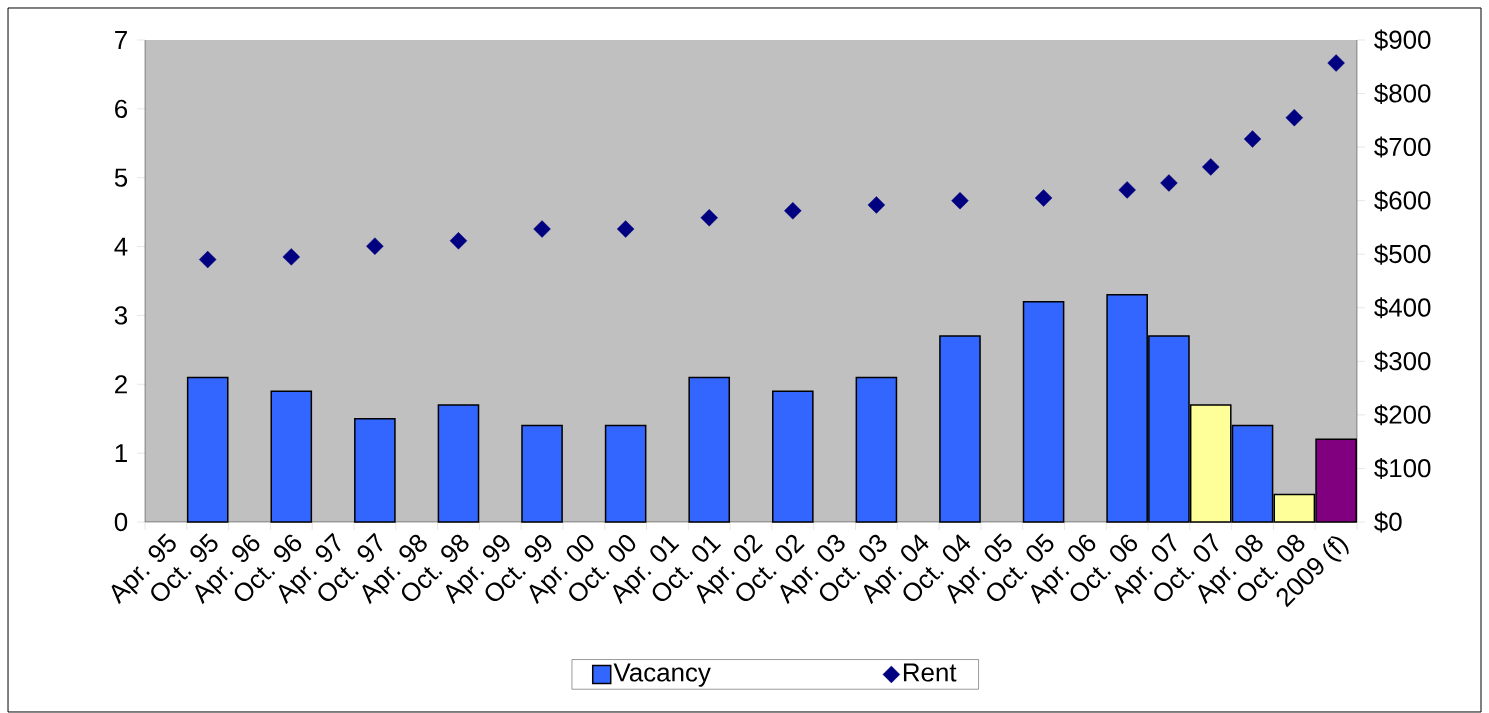 The height and width of the screenshot is (713, 1489). I want to click on y-tick-label: 7, so click(121, 40).